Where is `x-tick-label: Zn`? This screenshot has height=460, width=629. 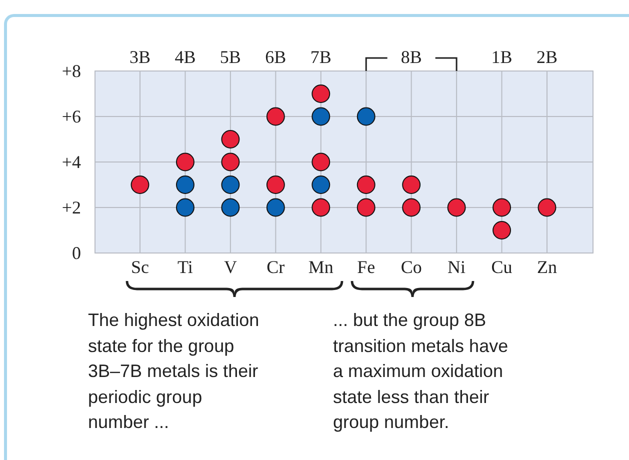
x-tick-label: Zn is located at coordinates (547, 266).